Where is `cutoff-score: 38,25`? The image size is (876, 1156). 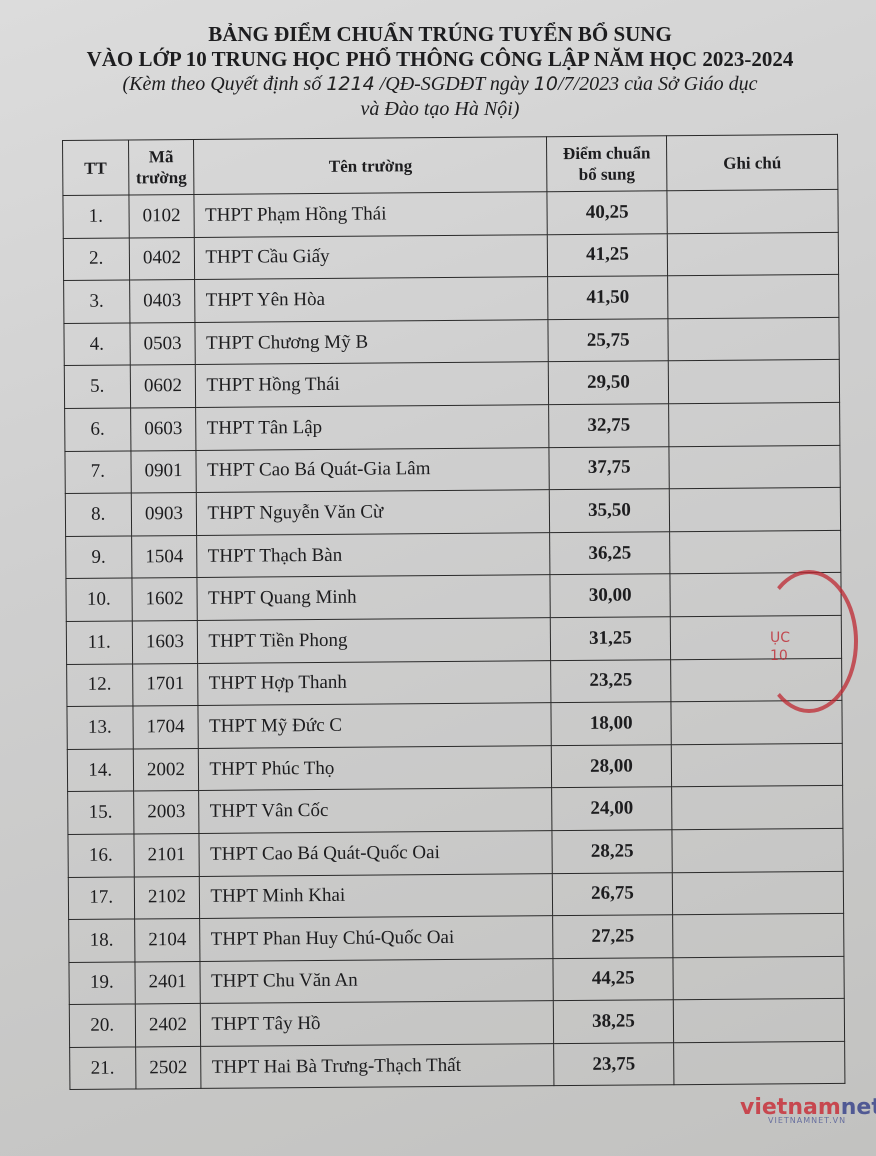 cutoff-score: 38,25 is located at coordinates (613, 1022).